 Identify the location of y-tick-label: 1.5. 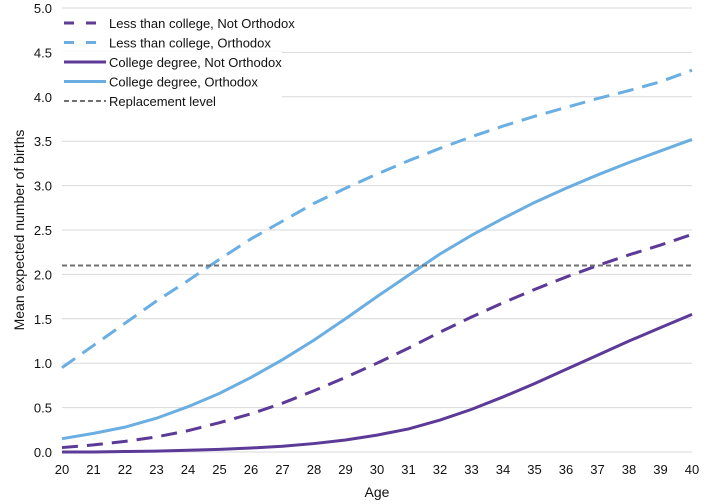
(43, 319).